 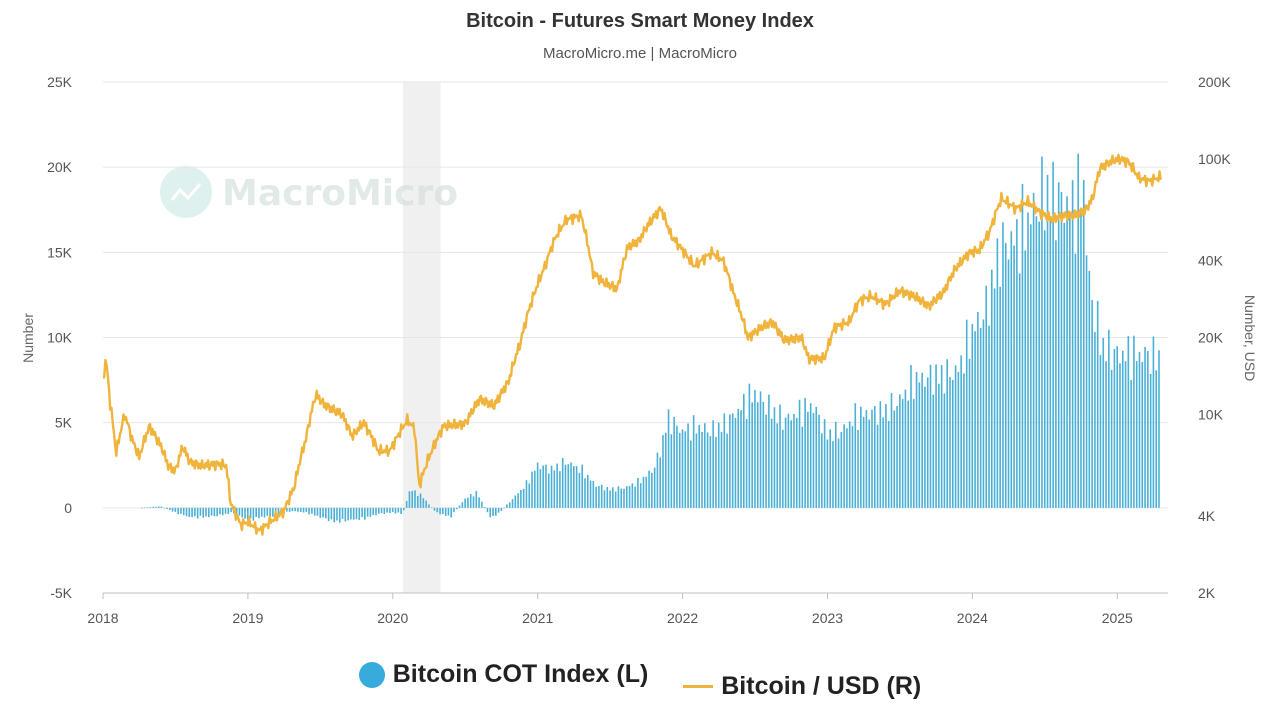 I want to click on right-axis-ticks: 2K 4K 10K 20K 40K 100K 200K, so click(x=1214, y=337).